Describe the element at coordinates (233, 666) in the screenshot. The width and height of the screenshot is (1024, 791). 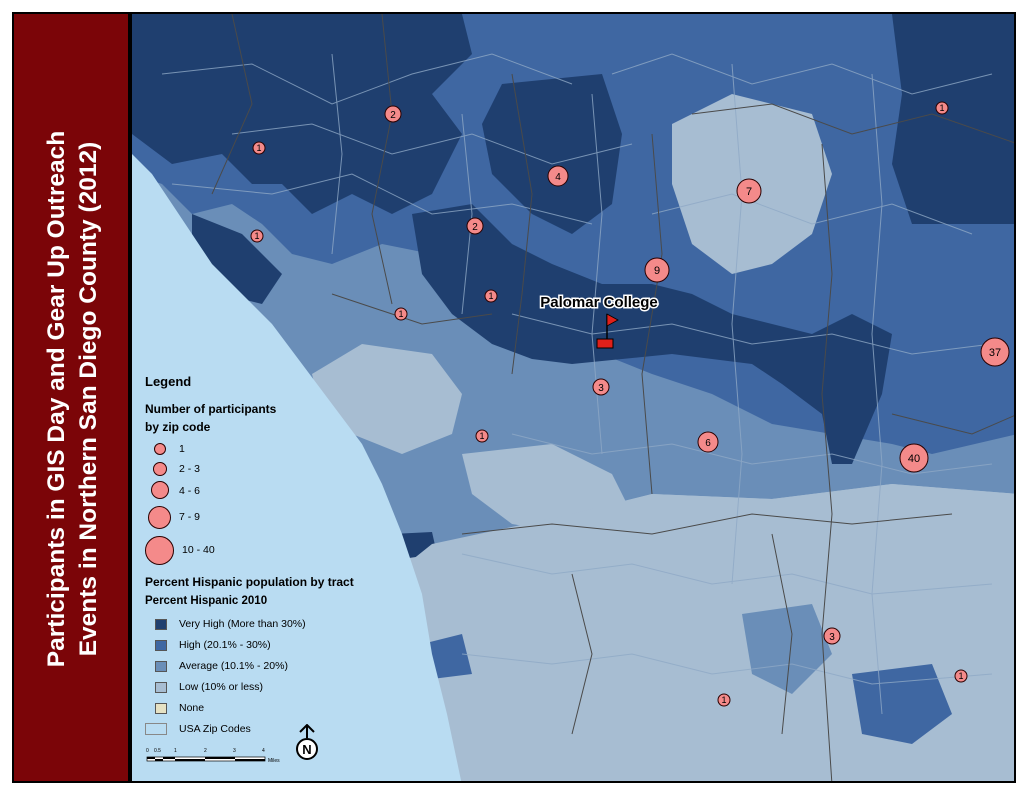
I see `hispanic-class-label: Average (10.1% - 20%)` at that location.